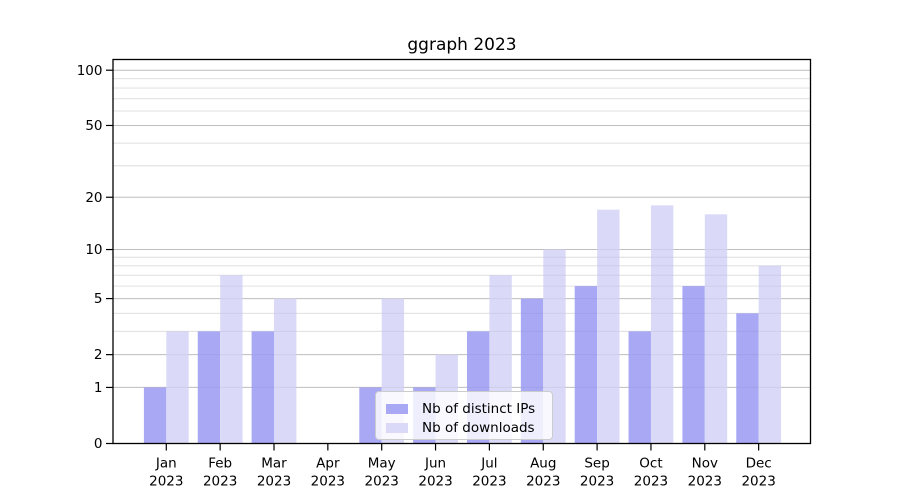 The height and width of the screenshot is (500, 900). Describe the element at coordinates (274, 464) in the screenshot. I see `x-tick-label-month: Mar` at that location.